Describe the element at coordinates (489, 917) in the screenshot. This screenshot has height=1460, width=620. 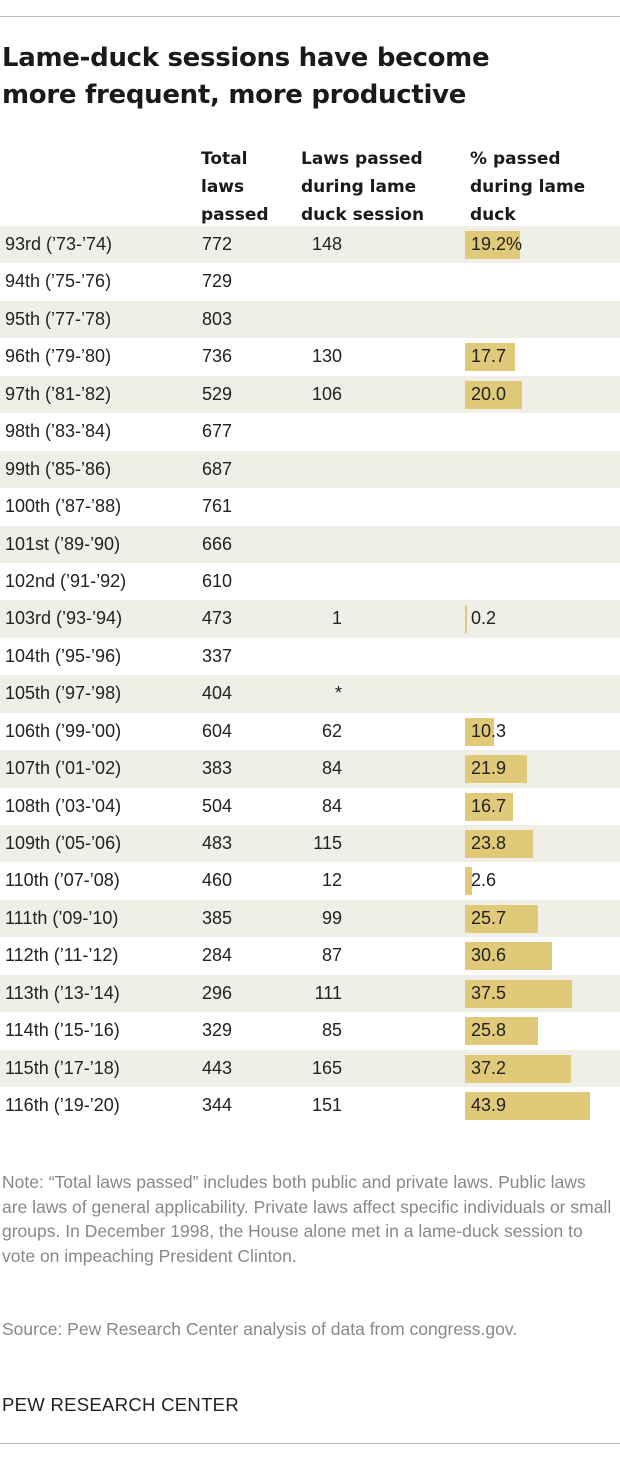
I see `percent-label: 25.7` at that location.